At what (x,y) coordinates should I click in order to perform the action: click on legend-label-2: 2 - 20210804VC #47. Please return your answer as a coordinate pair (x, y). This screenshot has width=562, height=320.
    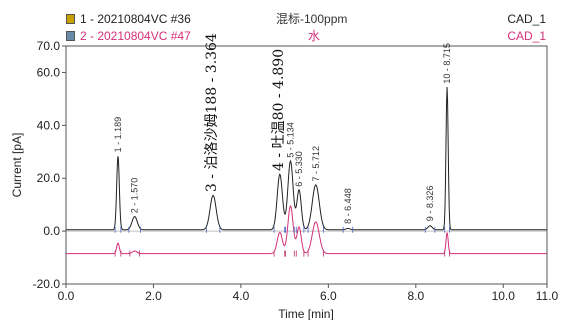
    Looking at the image, I should click on (135, 36).